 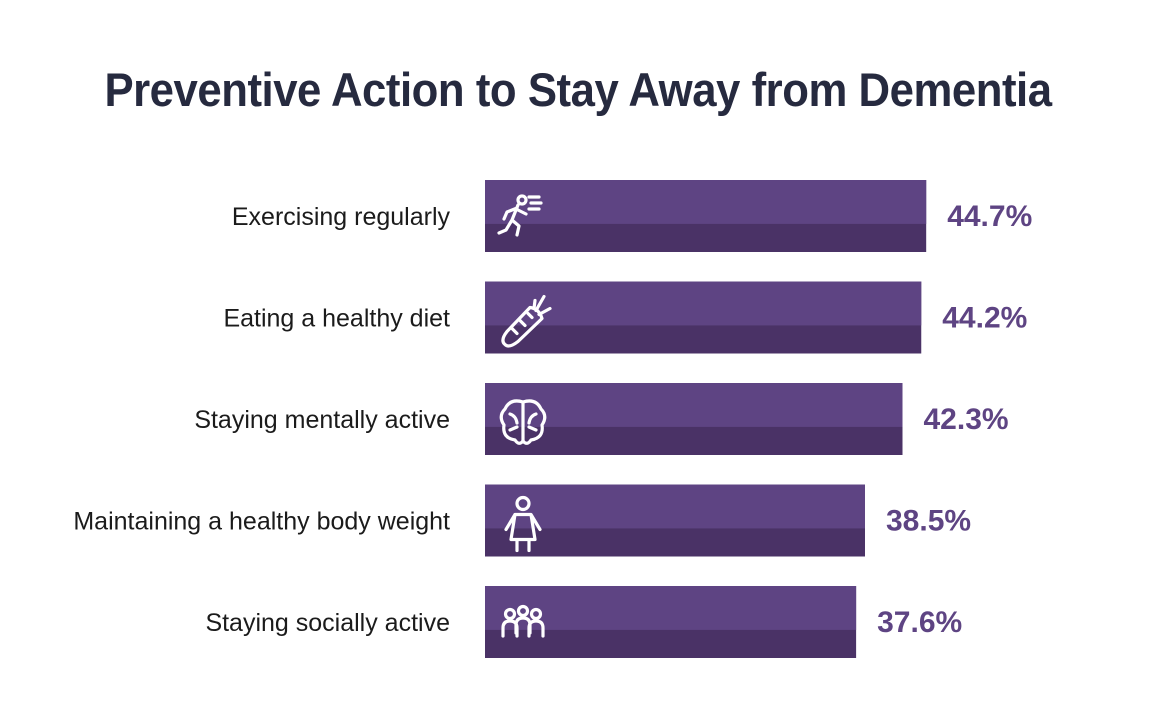 I want to click on bar-group: Staying mentally active 42.3%, so click(x=601, y=419).